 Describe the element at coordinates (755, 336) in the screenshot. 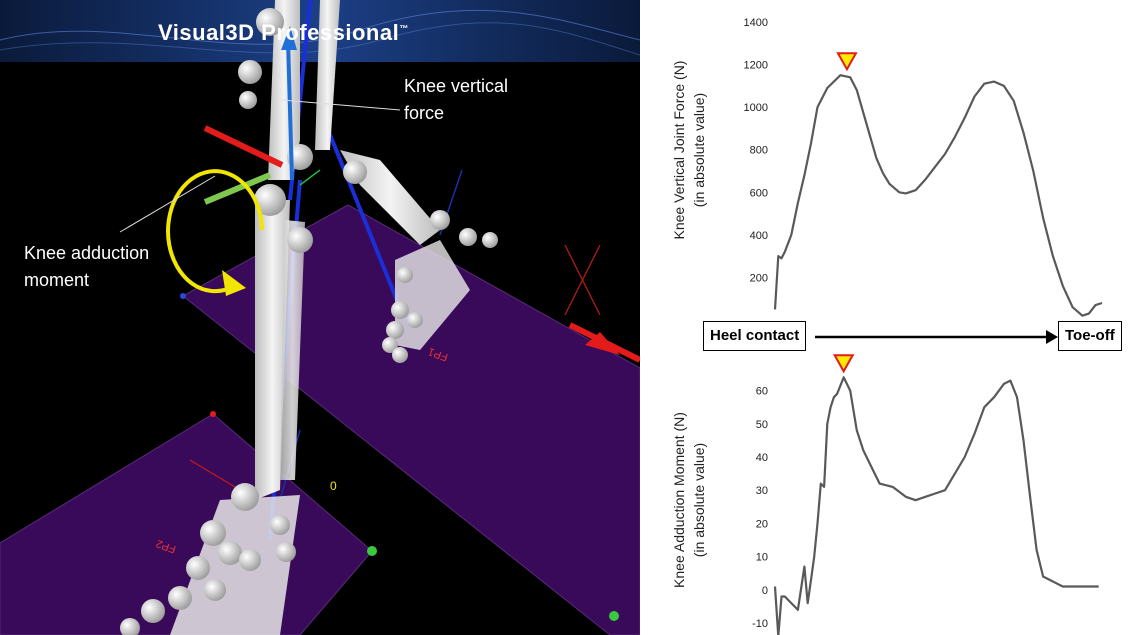

I see `heel-contact-label: Heel contact` at that location.